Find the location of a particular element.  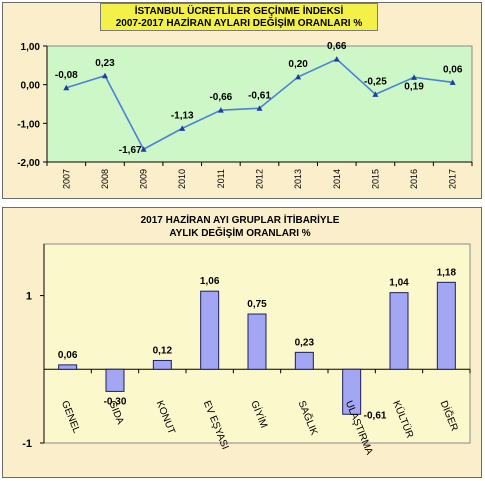

bar-data-label: -0,61 is located at coordinates (375, 415).